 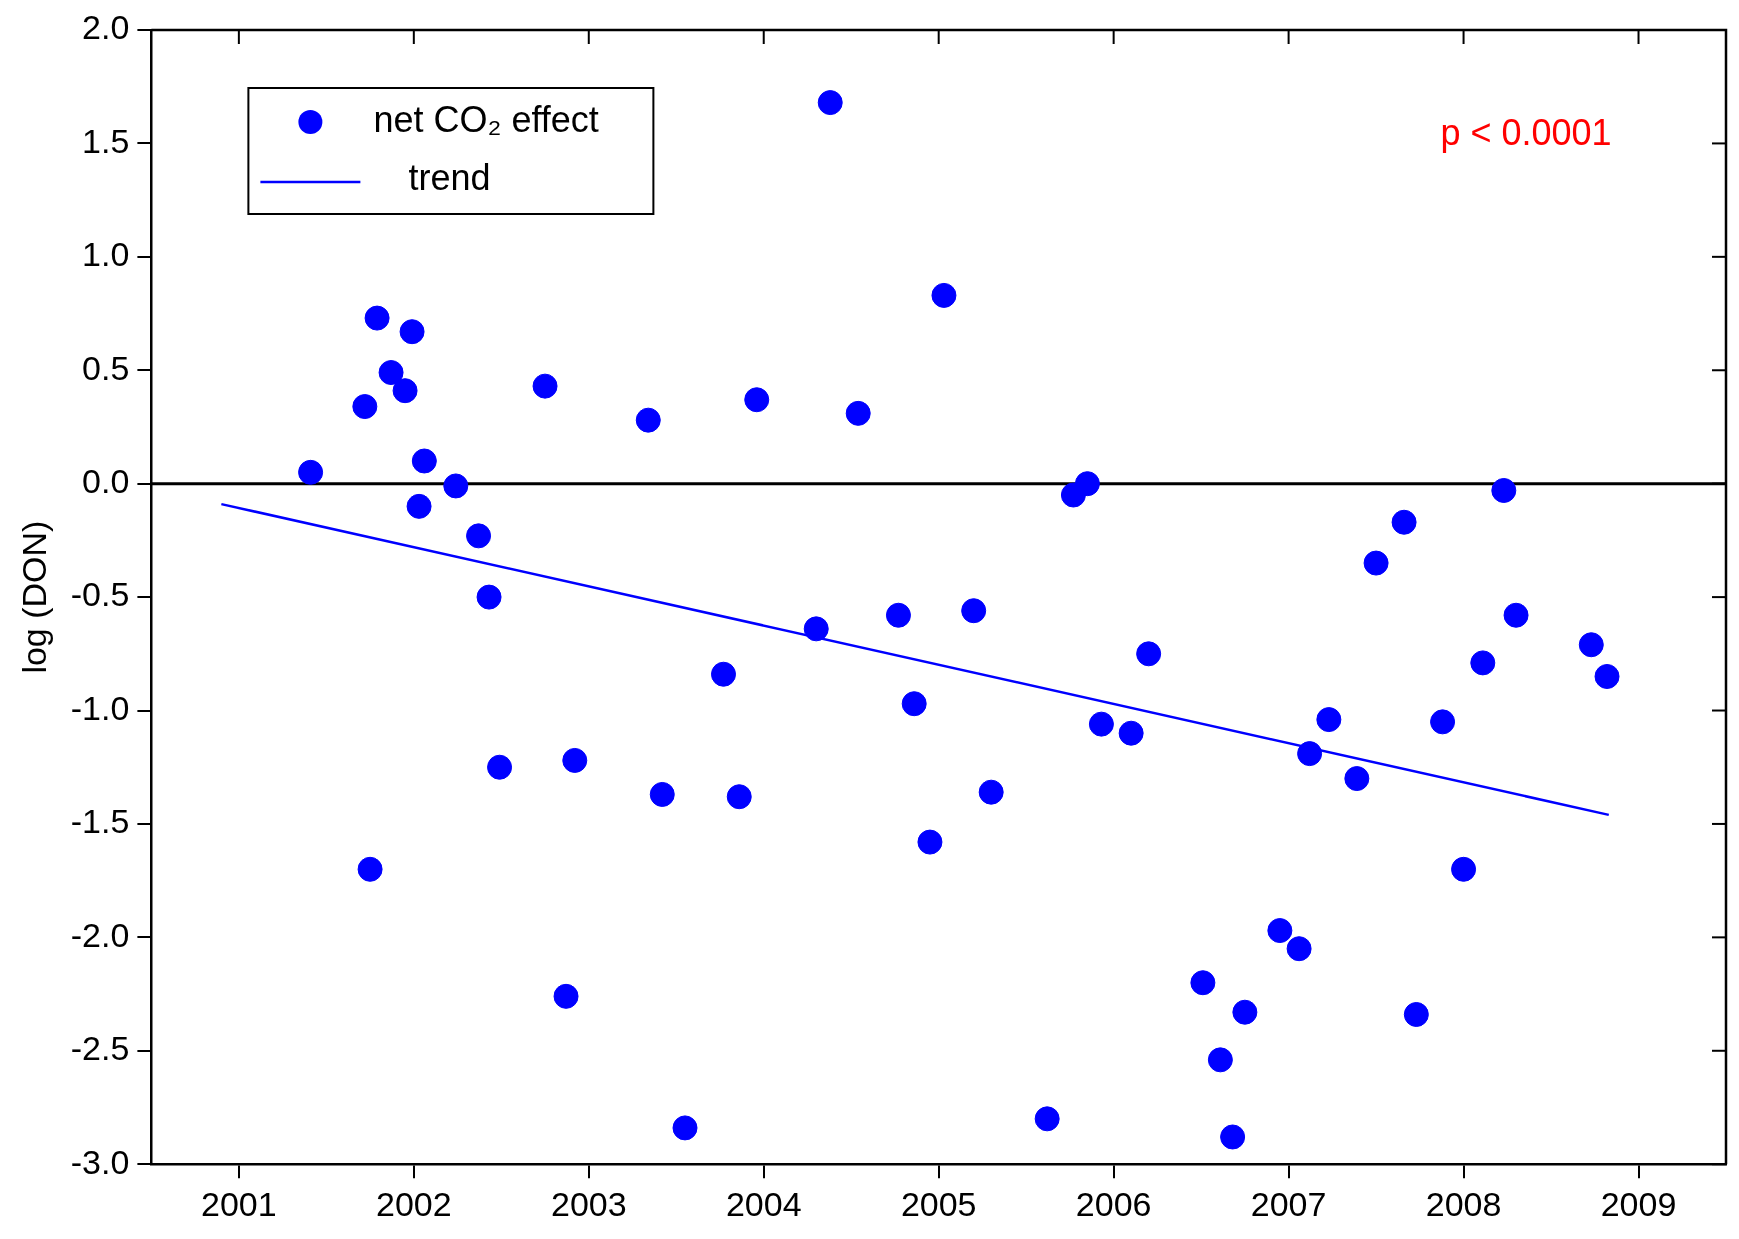 I want to click on x-tick-label: 2003, so click(x=588, y=1203).